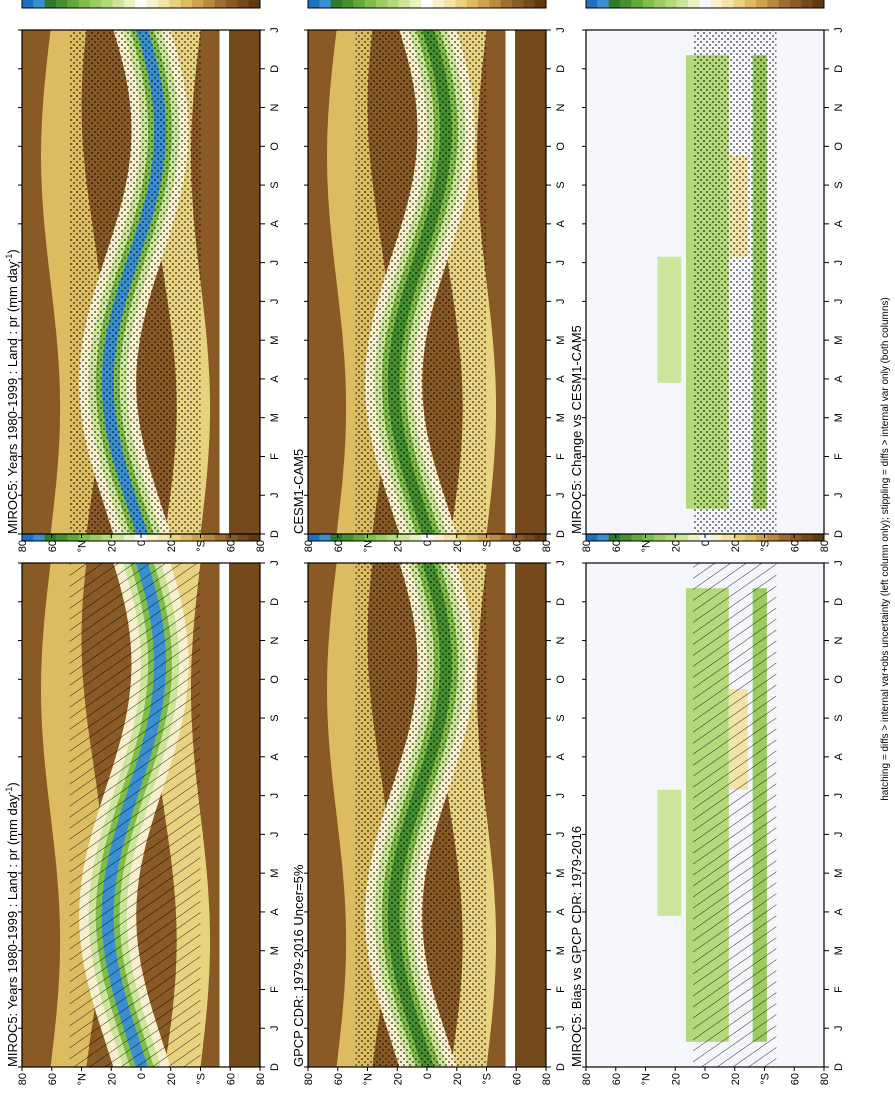 Image resolution: width=895 pixels, height=1097 pixels. What do you see at coordinates (135, 815) in the screenshot?
I see `hatching-overlay` at bounding box center [135, 815].